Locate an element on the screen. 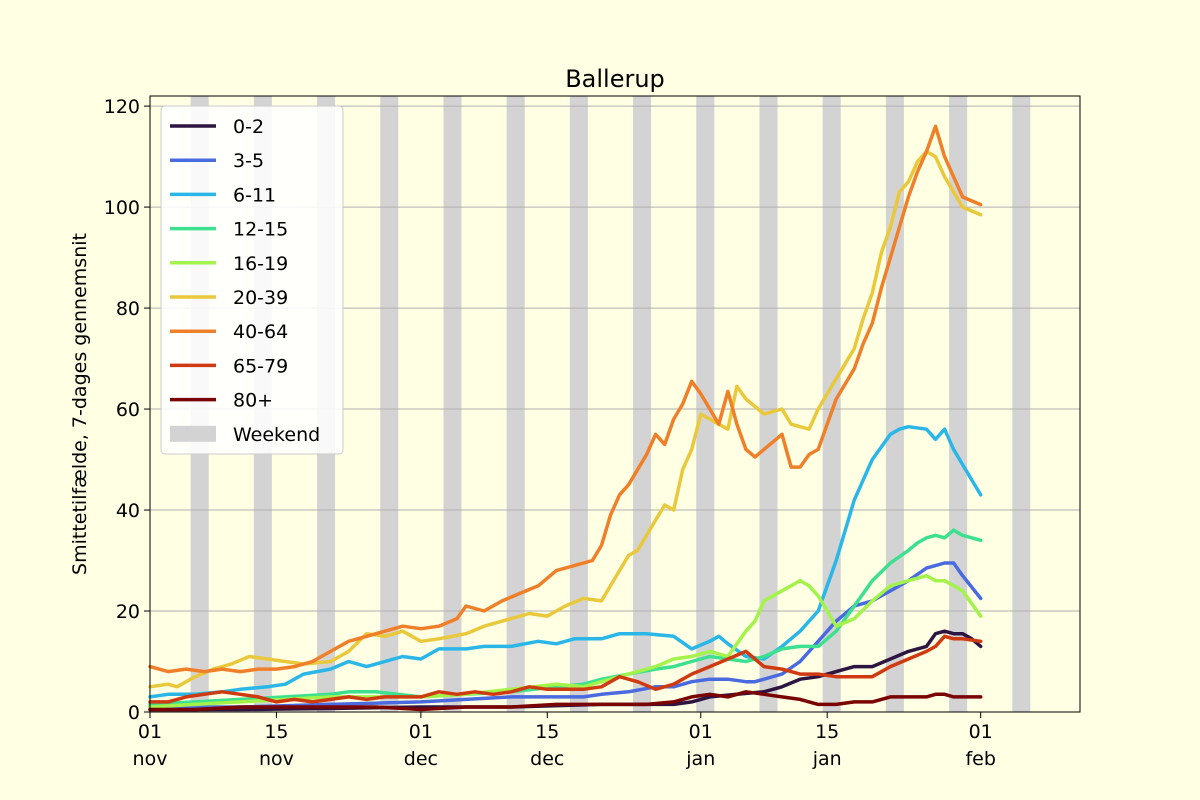  y-tick-label: 60 is located at coordinates (128, 410).